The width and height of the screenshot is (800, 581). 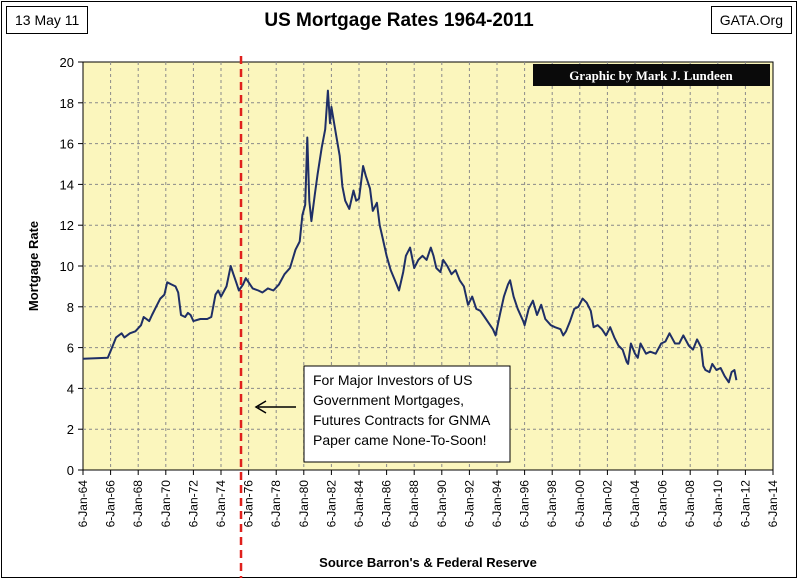 I want to click on y-tick-label: 0, so click(x=70, y=470).